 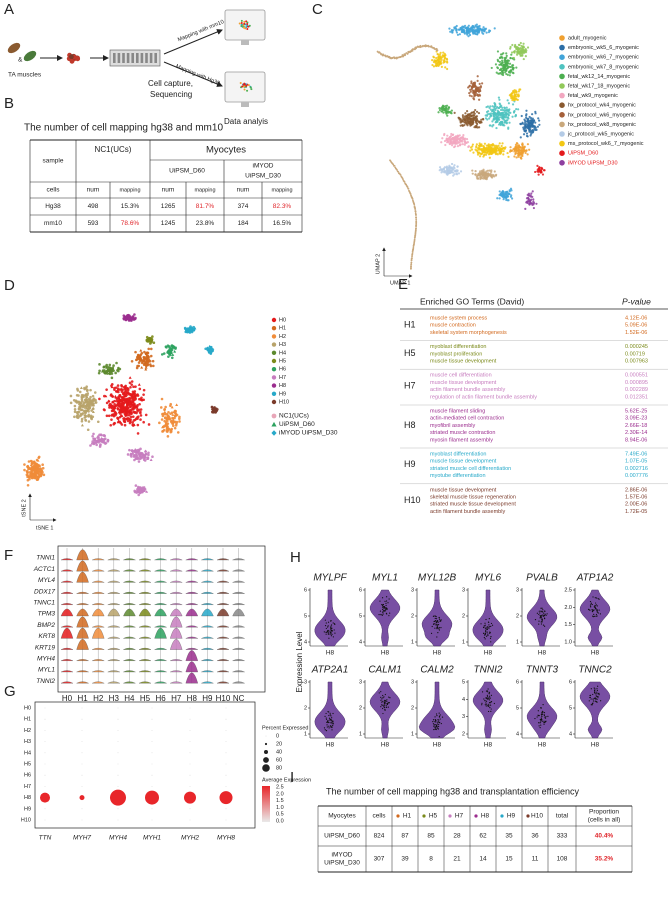 What do you see at coordinates (463, 590) in the screenshot?
I see `tick-label: 3` at bounding box center [463, 590].